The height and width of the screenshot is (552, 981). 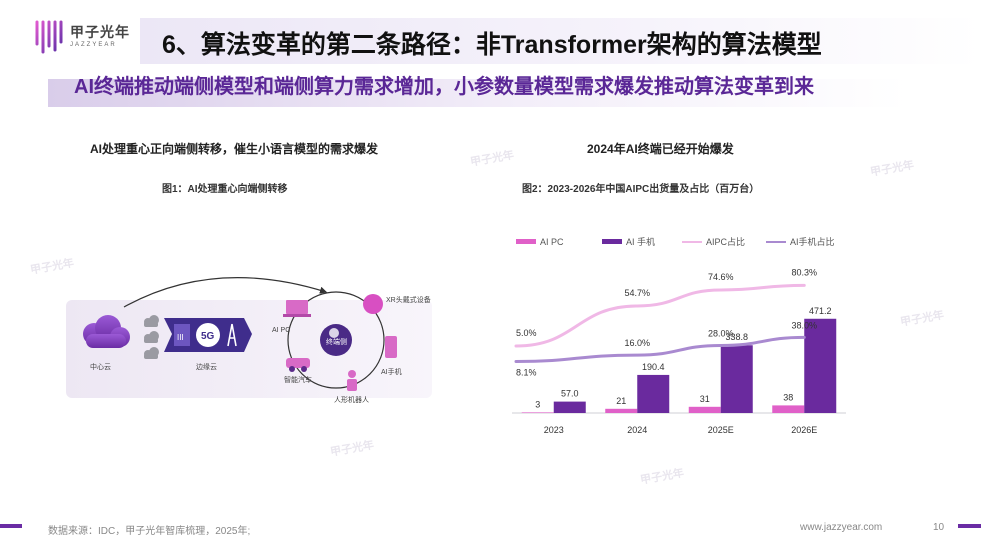 I want to click on central-cloud-label: 中心云, so click(x=100, y=366).